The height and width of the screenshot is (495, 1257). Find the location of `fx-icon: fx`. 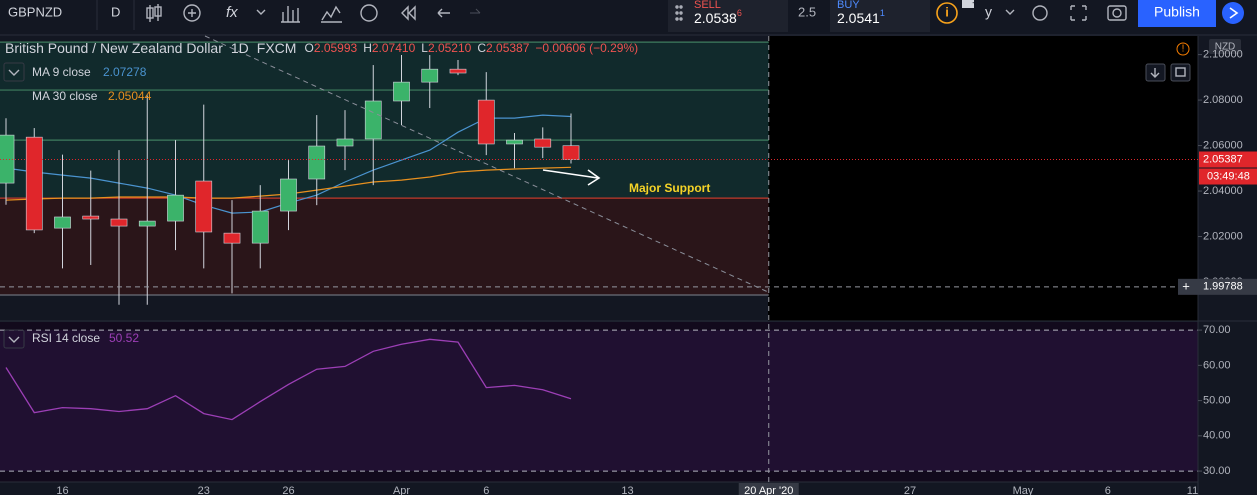

fx-icon: fx is located at coordinates (232, 12).